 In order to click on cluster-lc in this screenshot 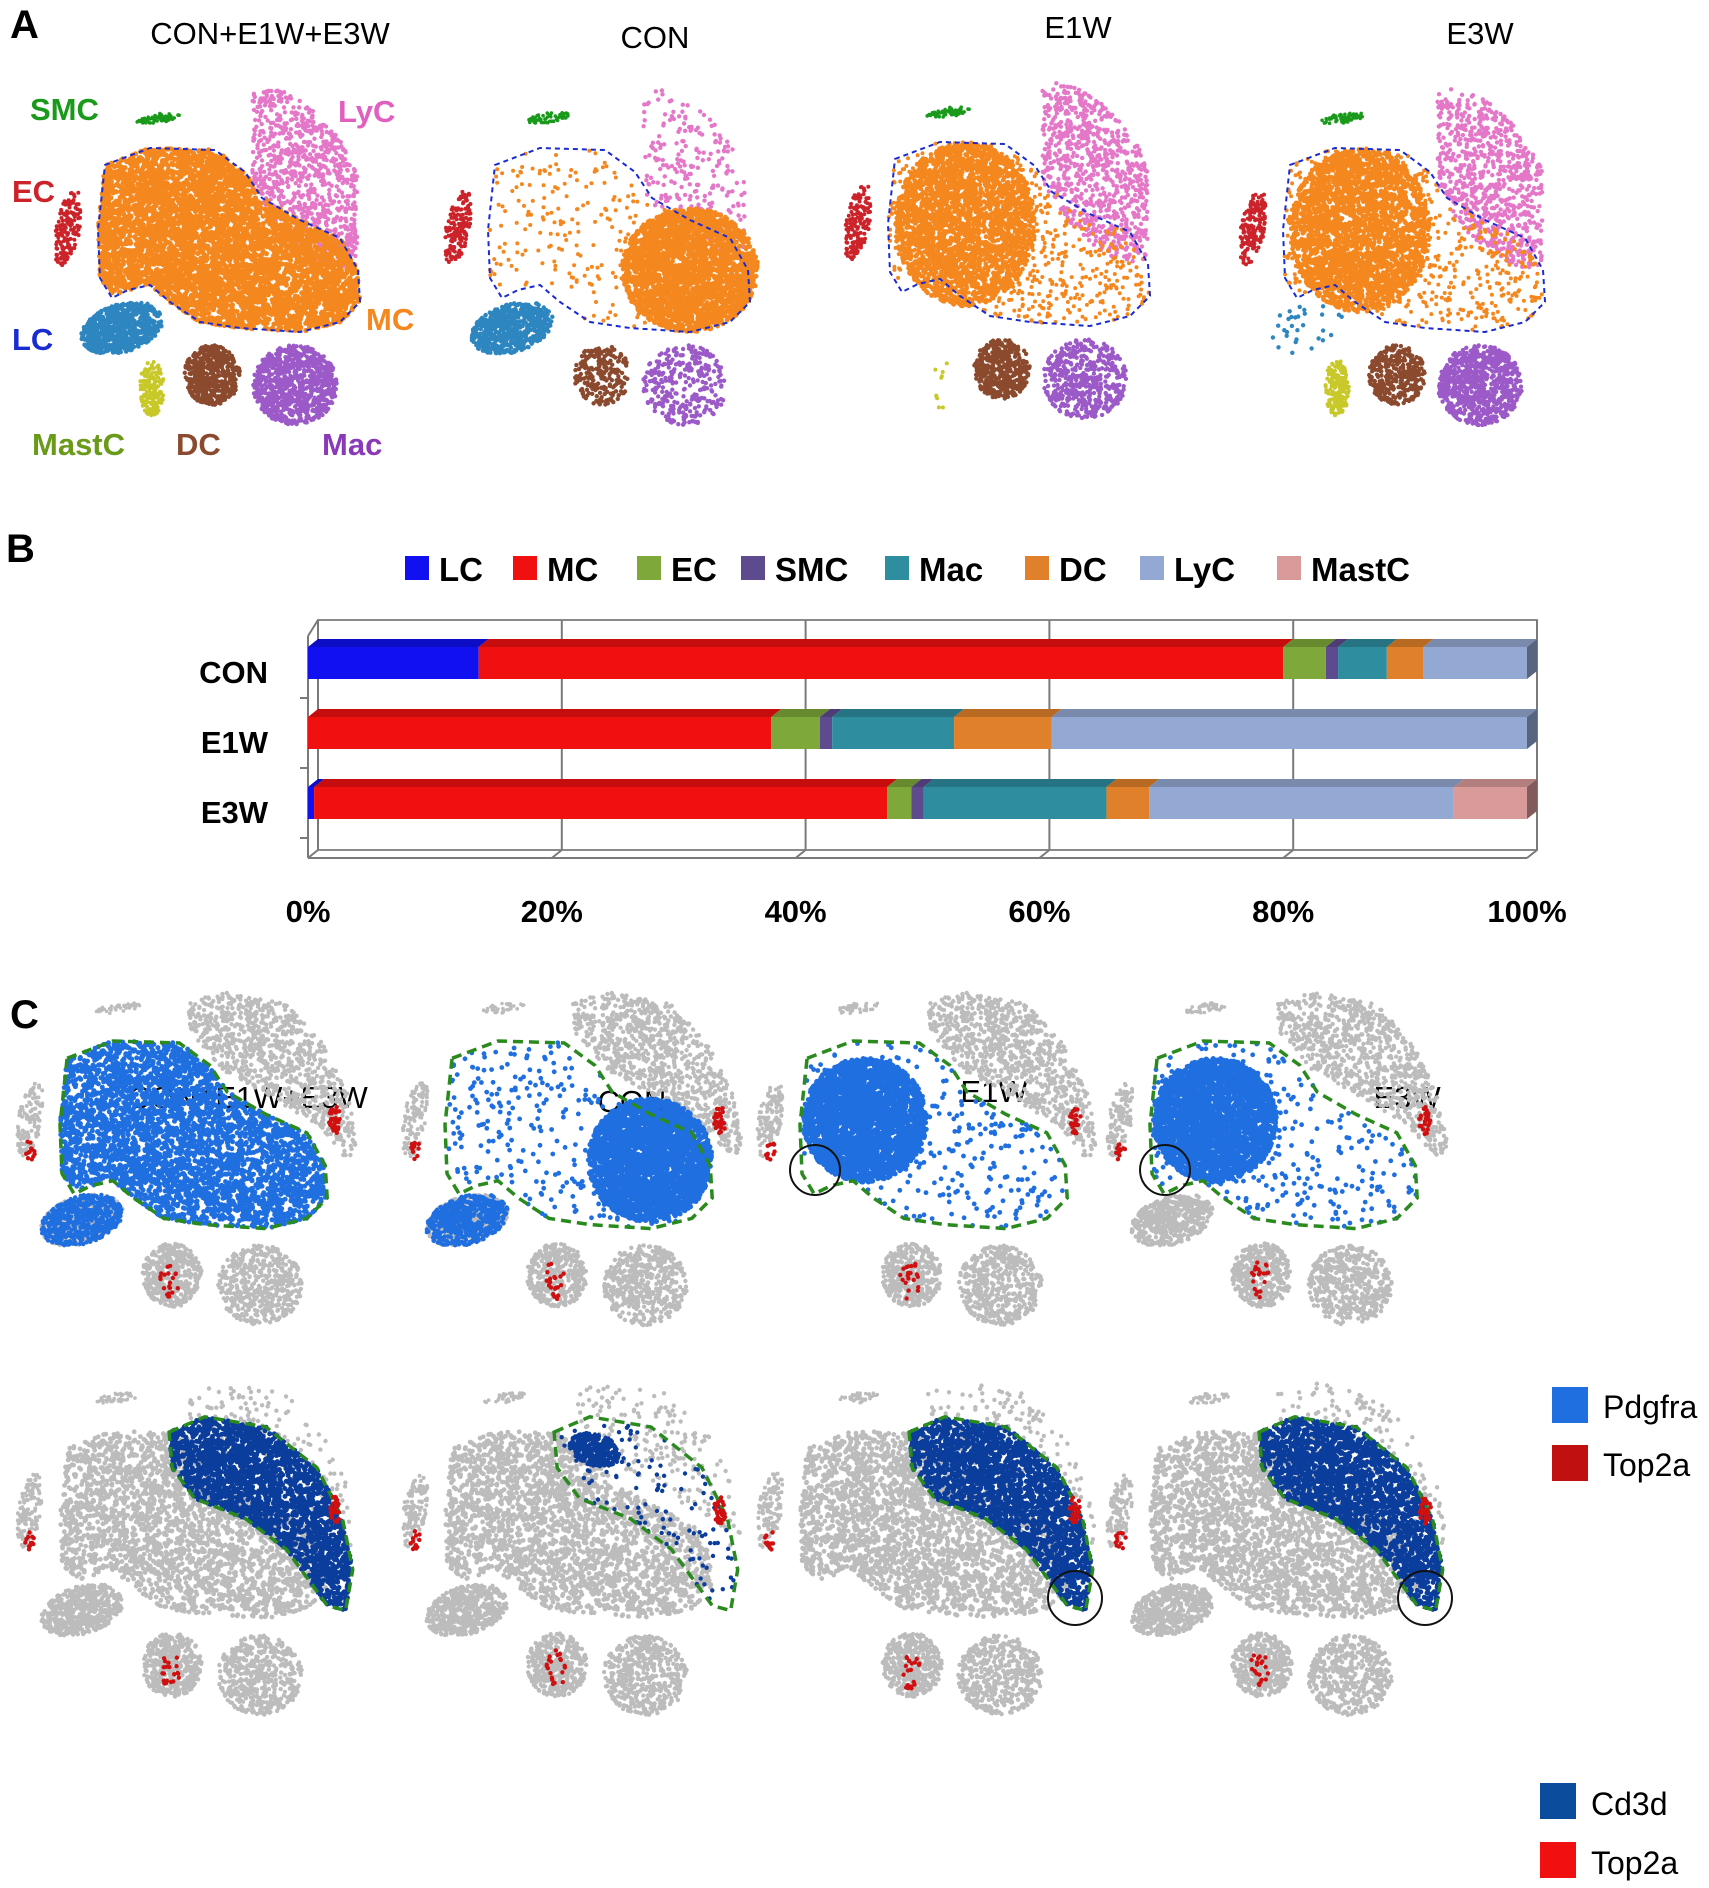, I will do `click(121, 328)`.